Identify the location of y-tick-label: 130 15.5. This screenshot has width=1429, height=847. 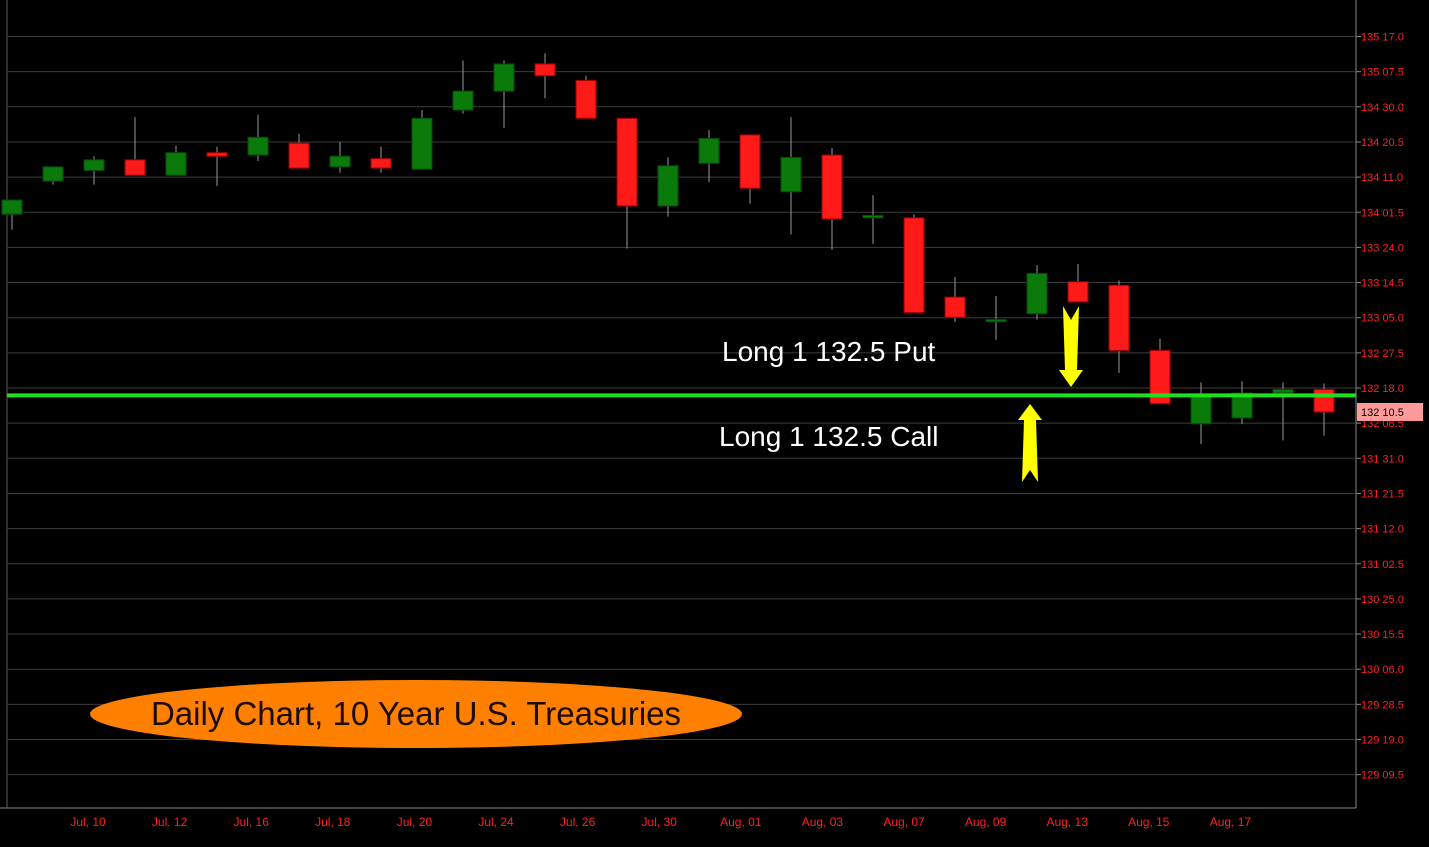
(1382, 635).